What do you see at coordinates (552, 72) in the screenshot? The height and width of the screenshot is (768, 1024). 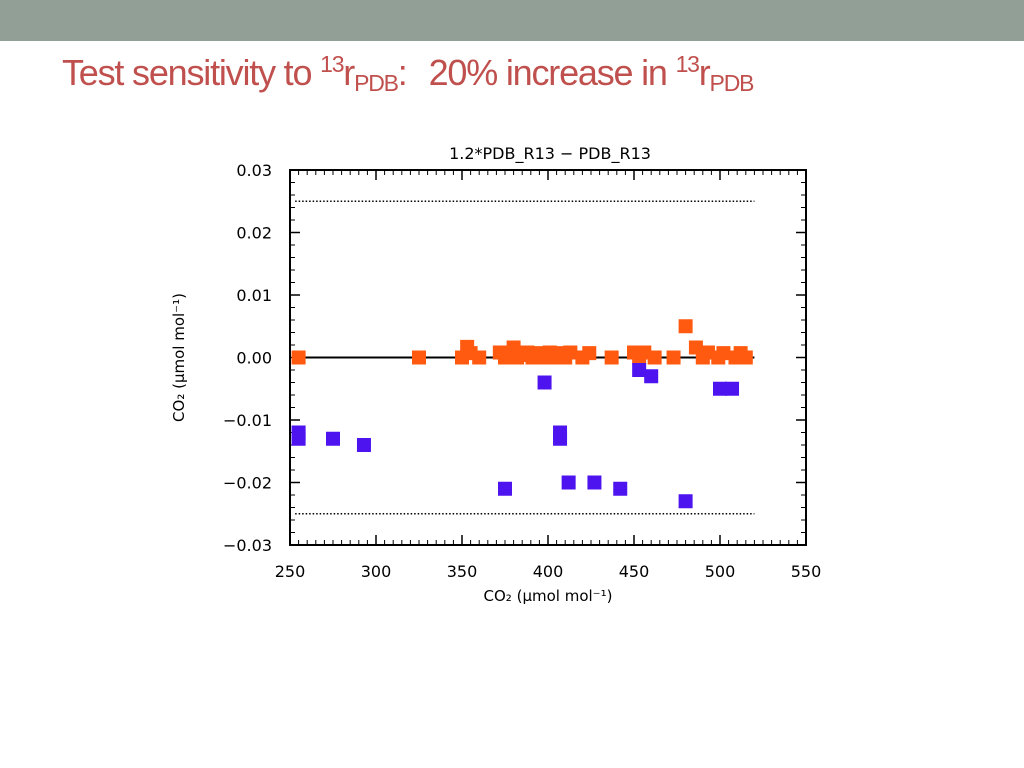 I see `title-part2: 20% increase in` at bounding box center [552, 72].